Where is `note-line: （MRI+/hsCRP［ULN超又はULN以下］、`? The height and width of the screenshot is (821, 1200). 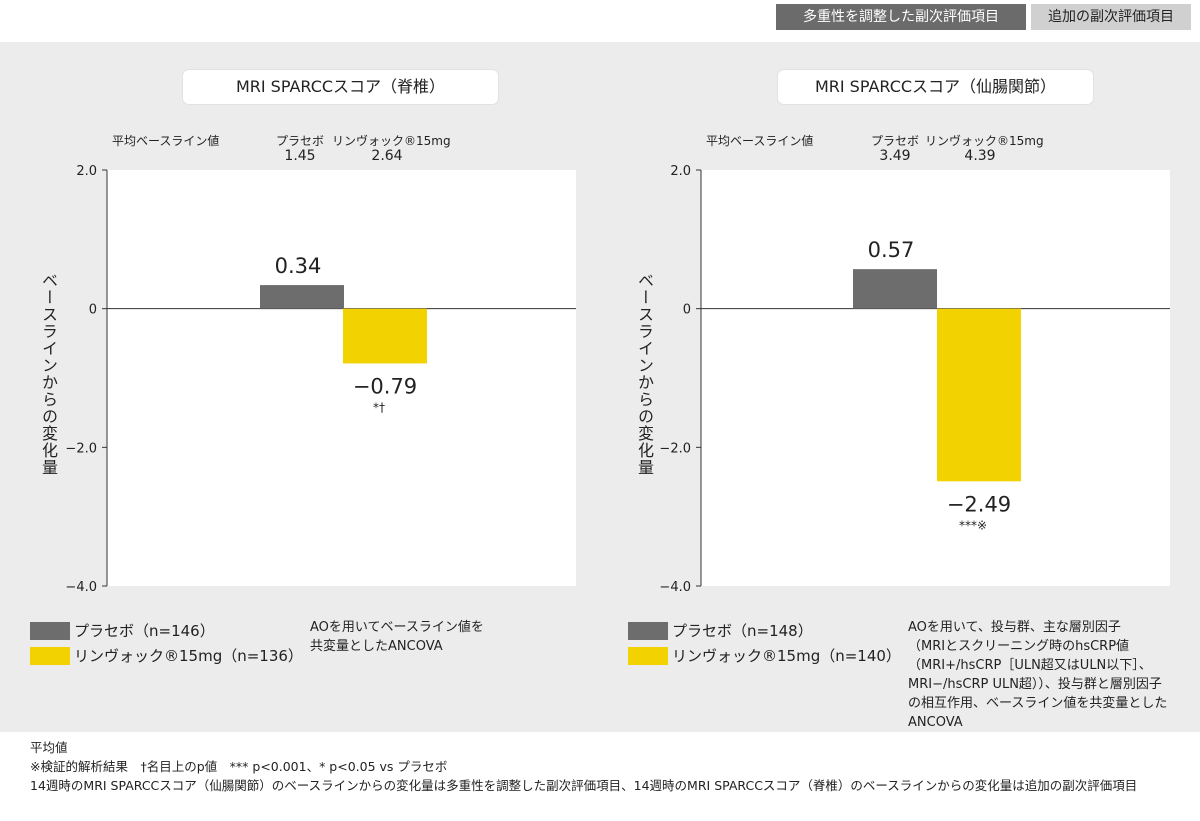 note-line: （MRI+/hsCRP［ULN超又はULN以下］、 is located at coordinates (1030, 665).